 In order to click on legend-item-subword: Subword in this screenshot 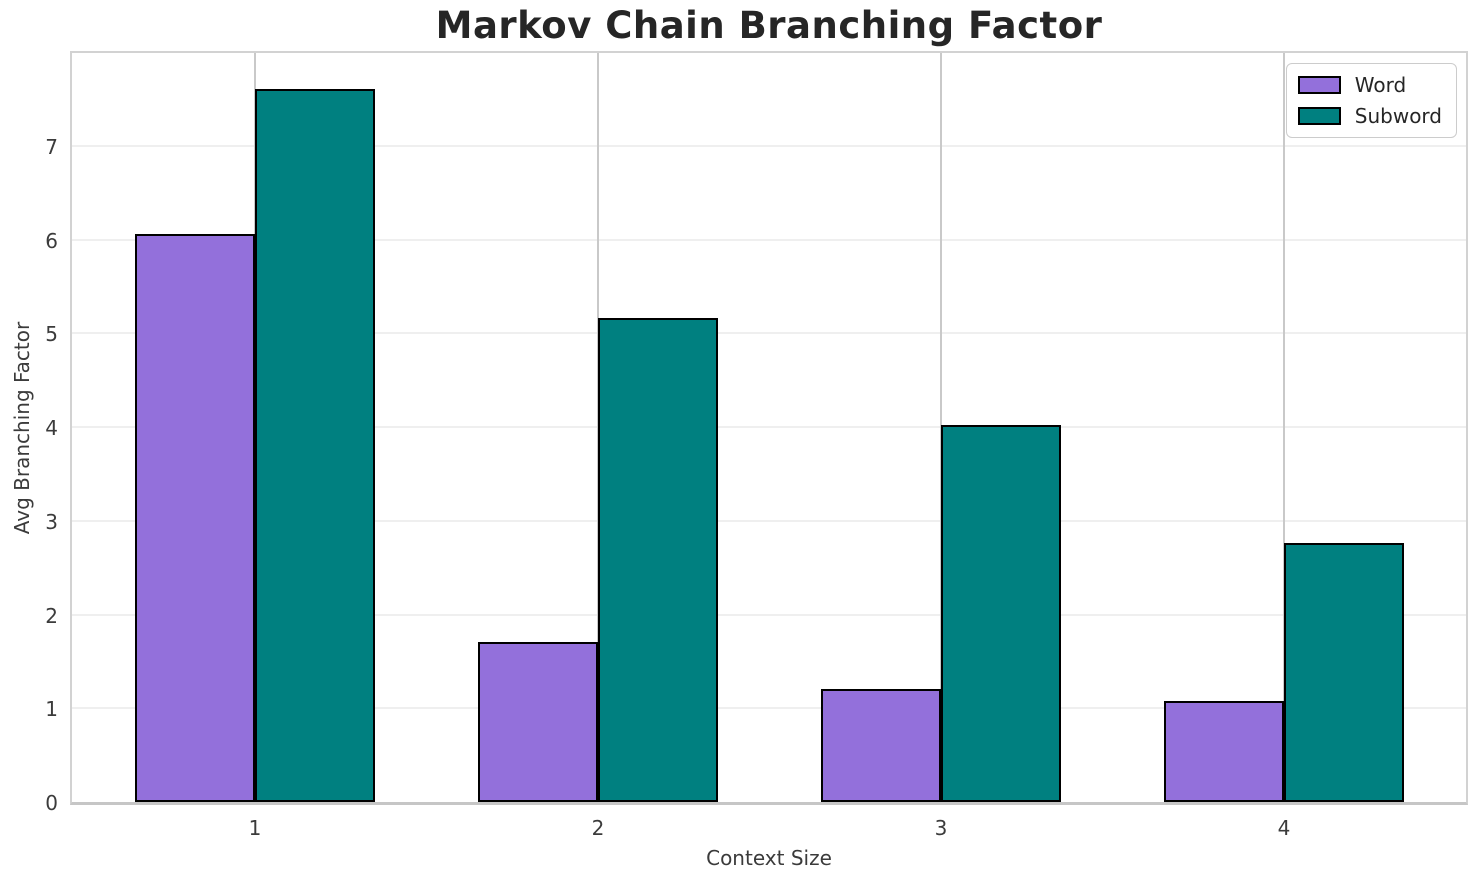, I will do `click(1369, 116)`.